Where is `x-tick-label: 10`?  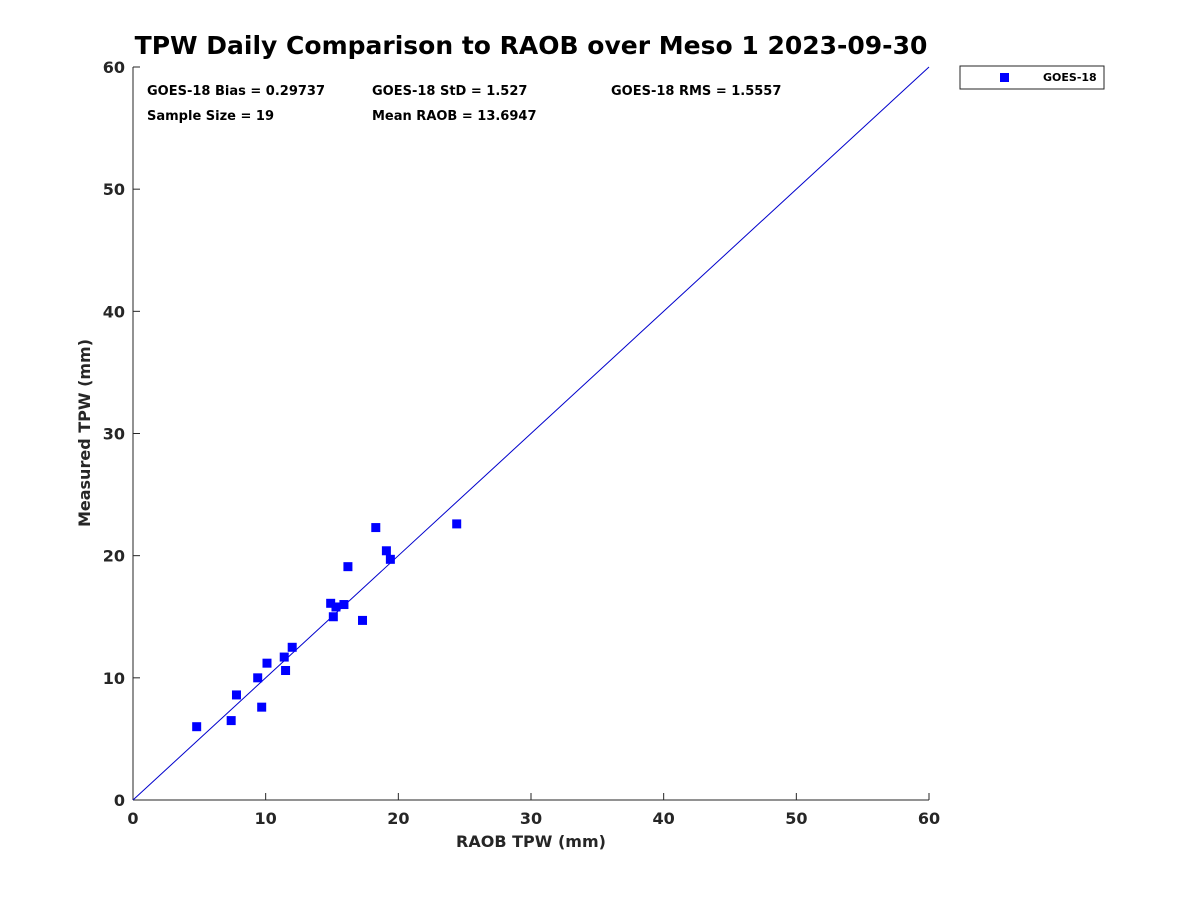
x-tick-label: 10 is located at coordinates (266, 818).